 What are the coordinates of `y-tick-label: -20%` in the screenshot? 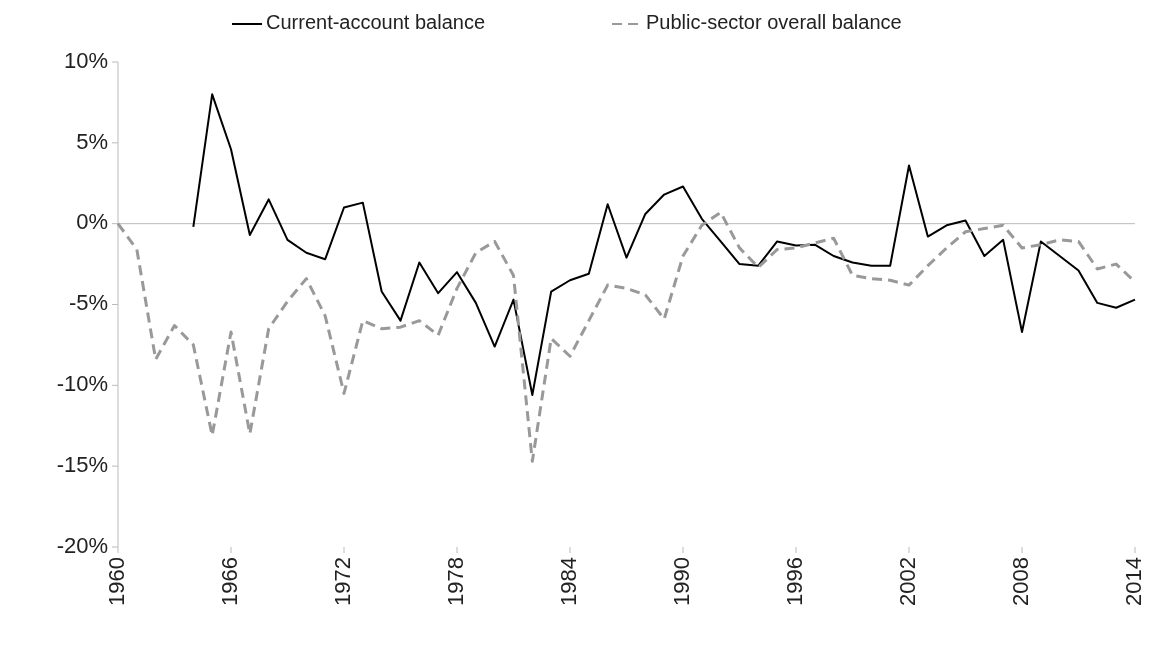 It's located at (82, 545).